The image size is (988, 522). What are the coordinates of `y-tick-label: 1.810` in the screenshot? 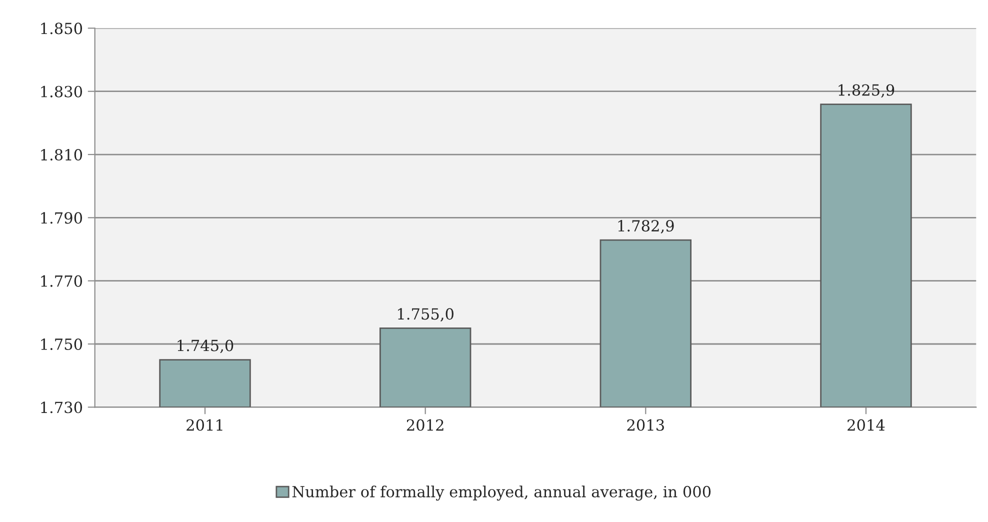 It's located at (61, 154).